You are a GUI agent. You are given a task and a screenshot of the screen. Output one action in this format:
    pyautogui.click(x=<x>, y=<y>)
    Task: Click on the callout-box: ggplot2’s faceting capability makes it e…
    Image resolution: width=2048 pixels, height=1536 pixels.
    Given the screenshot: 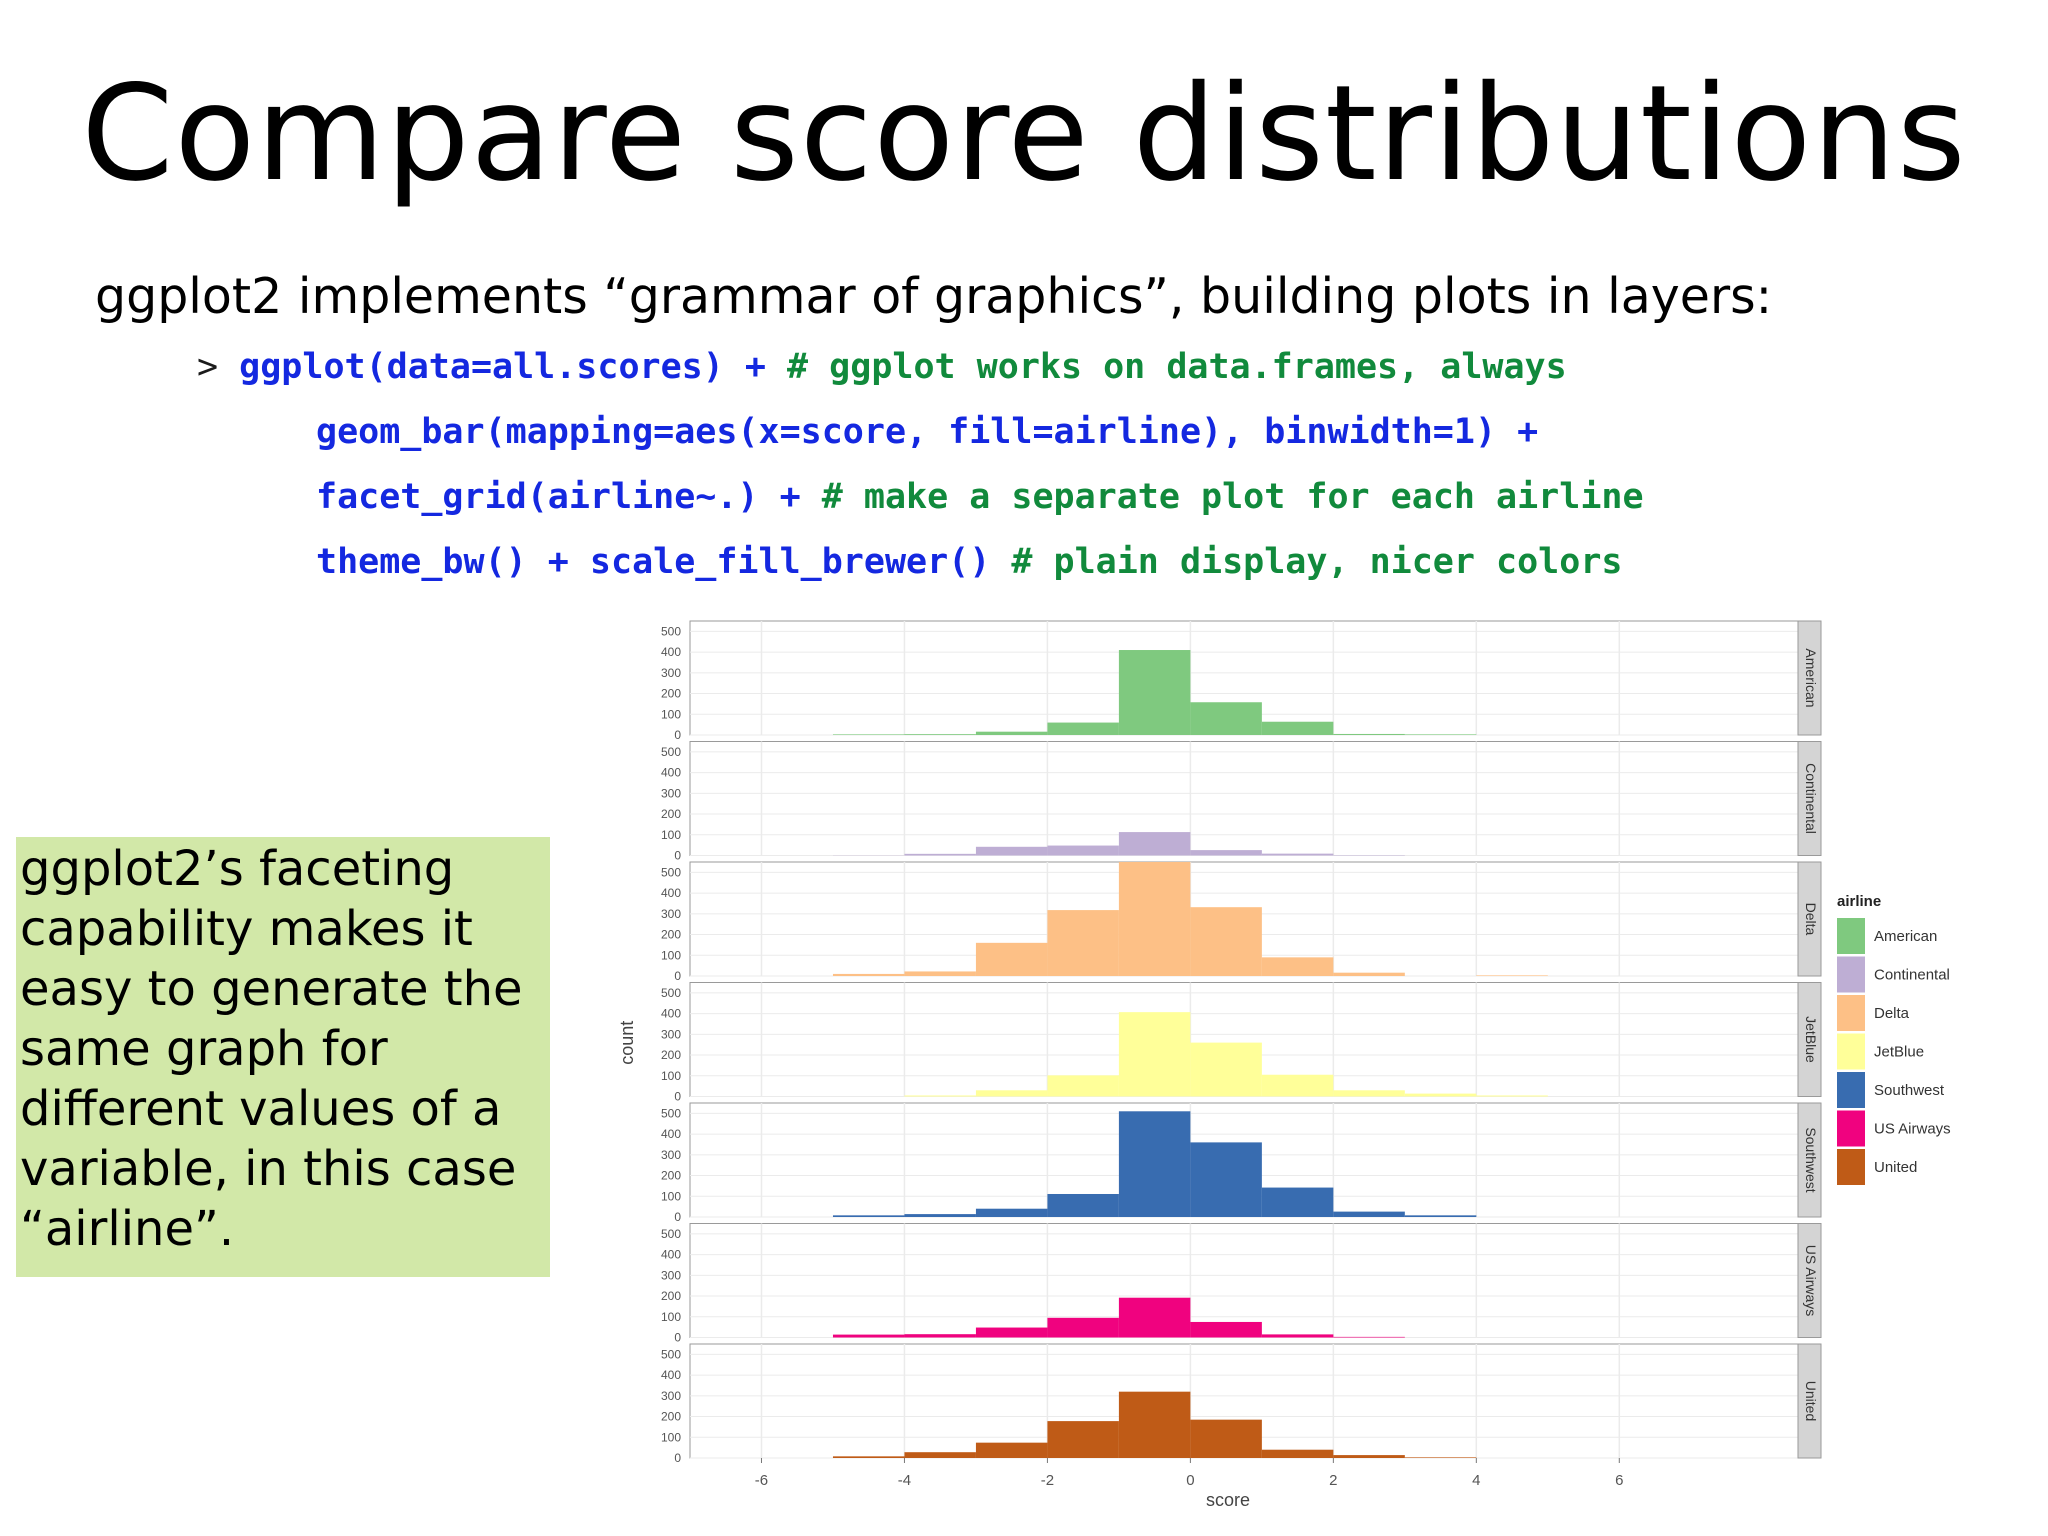 What is the action you would take?
    pyautogui.click(x=283, y=1057)
    